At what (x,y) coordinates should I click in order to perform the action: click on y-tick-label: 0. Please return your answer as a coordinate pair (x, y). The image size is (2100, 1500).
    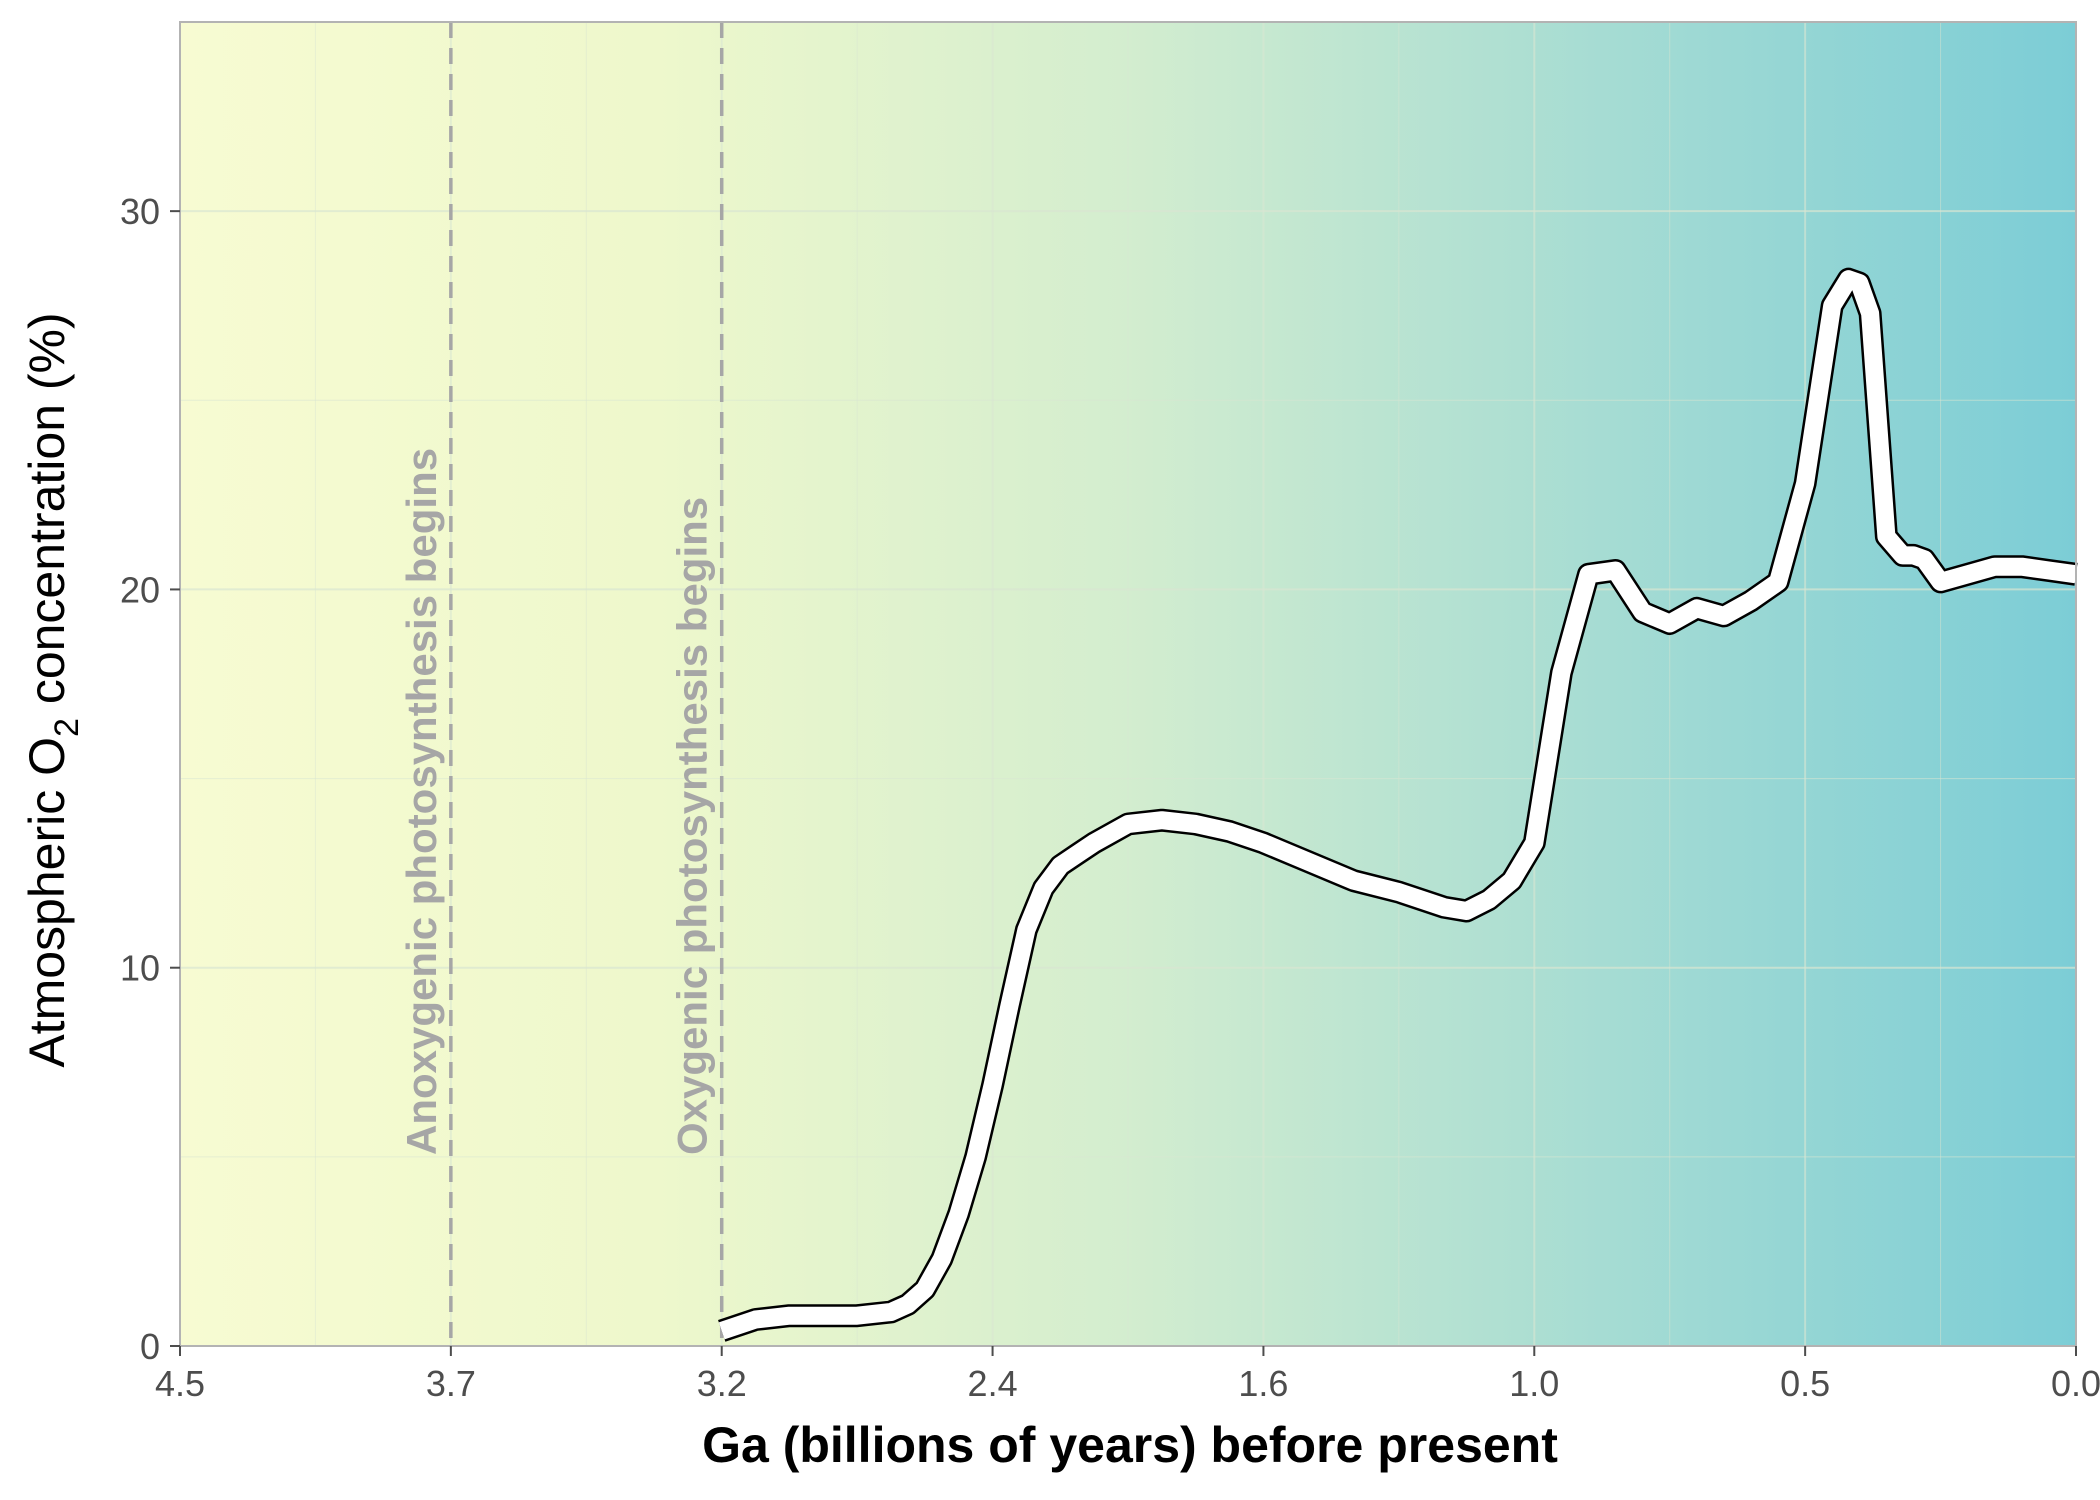
    Looking at the image, I should click on (150, 1346).